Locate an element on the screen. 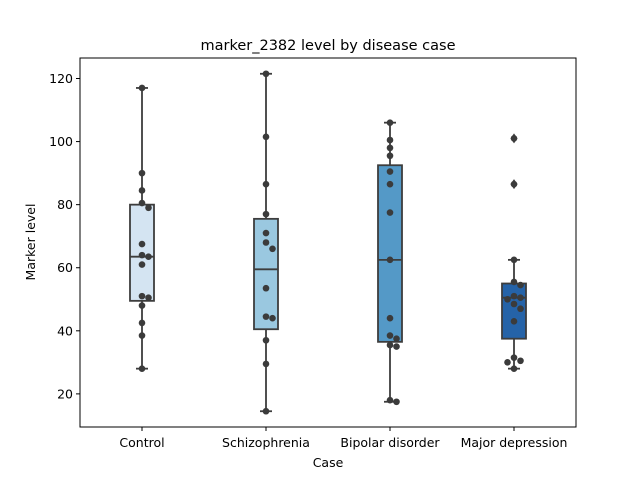 The image size is (640, 484). x-tick-label: Bipolar disorder is located at coordinates (390, 442).